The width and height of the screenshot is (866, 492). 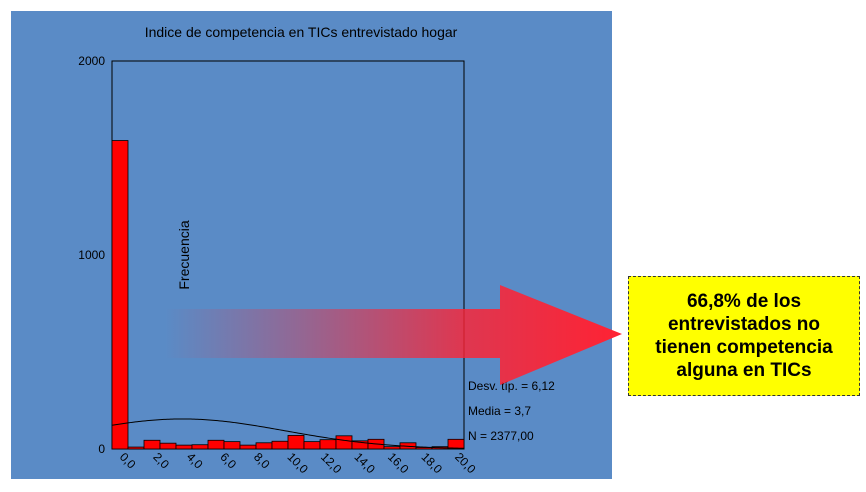 I want to click on y-tick-label: 1000, so click(x=91, y=255).